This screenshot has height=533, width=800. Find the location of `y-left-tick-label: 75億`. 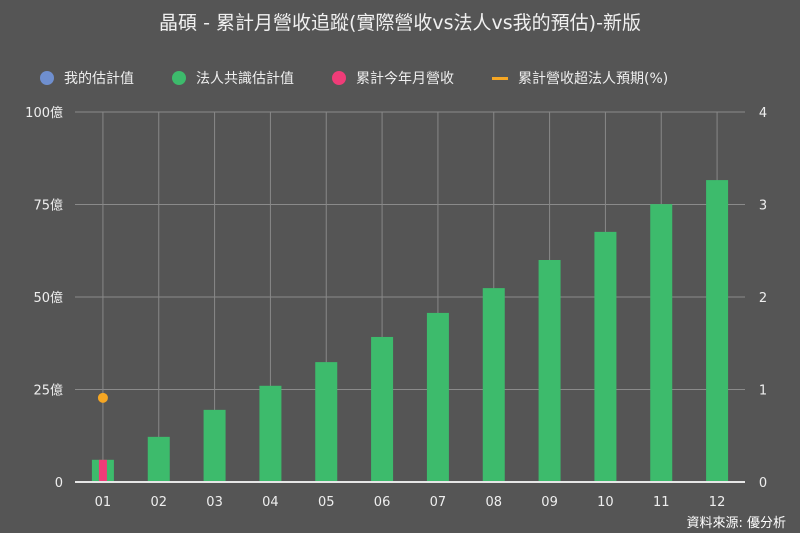

y-left-tick-label: 75億 is located at coordinates (48, 206).